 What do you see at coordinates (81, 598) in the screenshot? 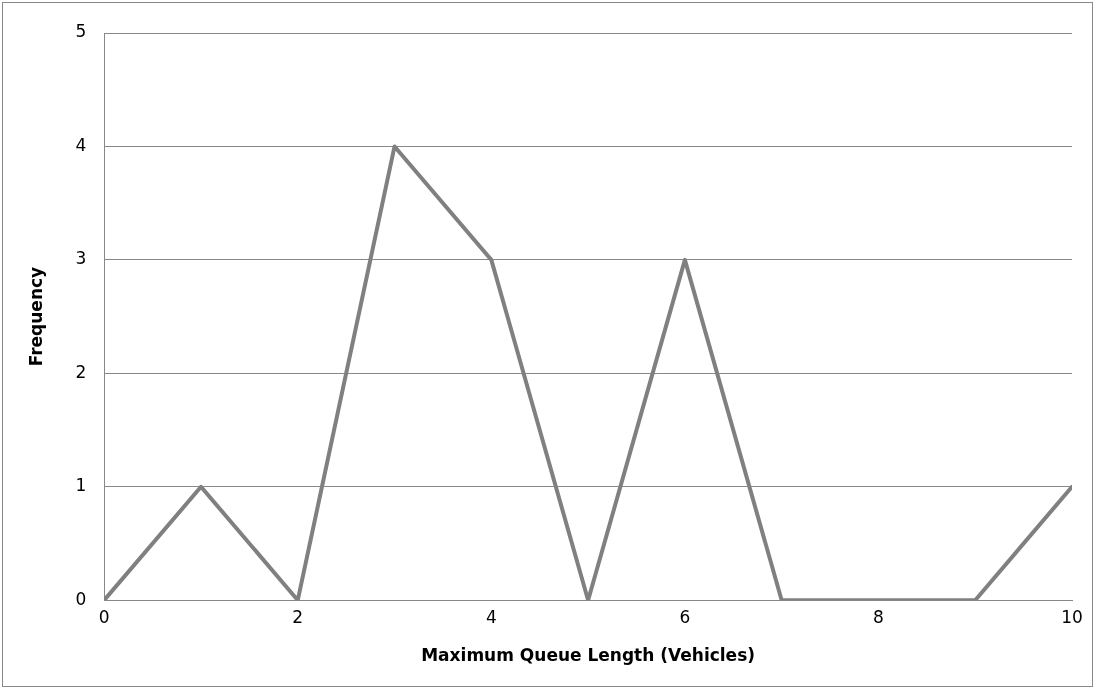
I see `y-tick-label: 0` at bounding box center [81, 598].